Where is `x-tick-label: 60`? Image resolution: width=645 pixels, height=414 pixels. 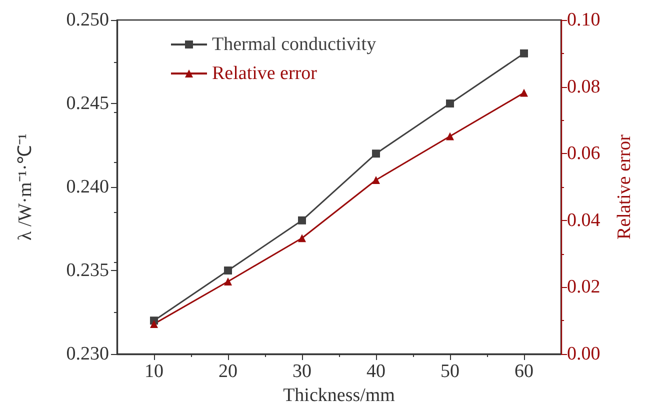
x-tick-label: 60 is located at coordinates (524, 371).